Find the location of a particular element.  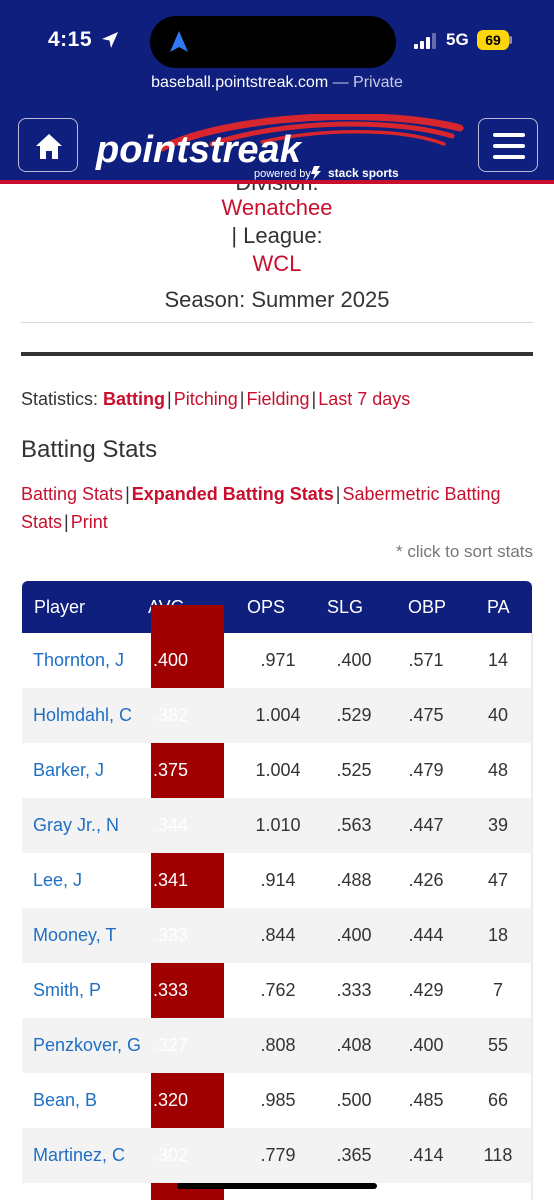

obp-cell: .444 is located at coordinates (426, 935).